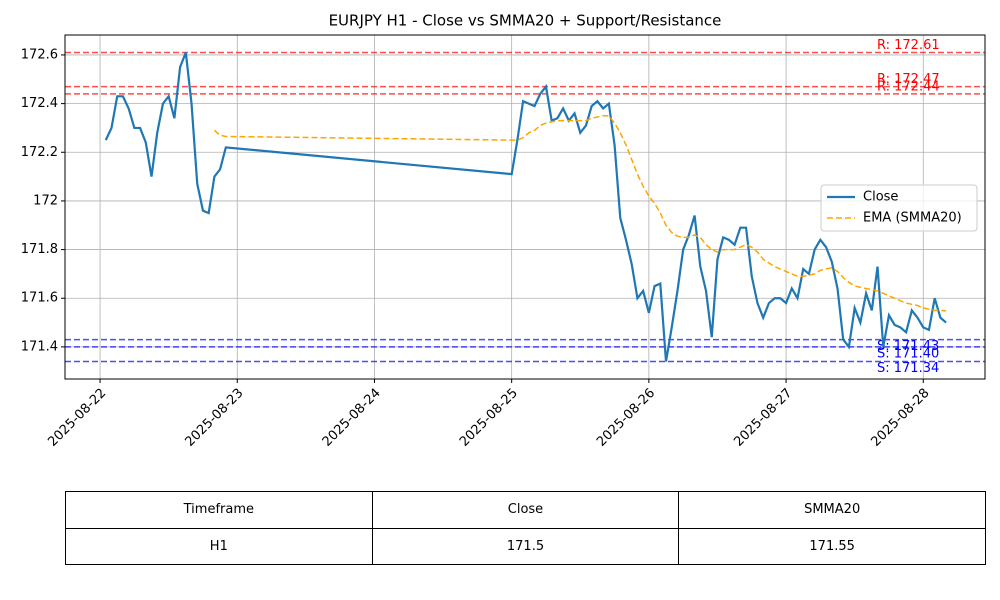 The width and height of the screenshot is (1000, 600). Describe the element at coordinates (912, 218) in the screenshot. I see `legend-label: EMA (SMMA20)` at that location.